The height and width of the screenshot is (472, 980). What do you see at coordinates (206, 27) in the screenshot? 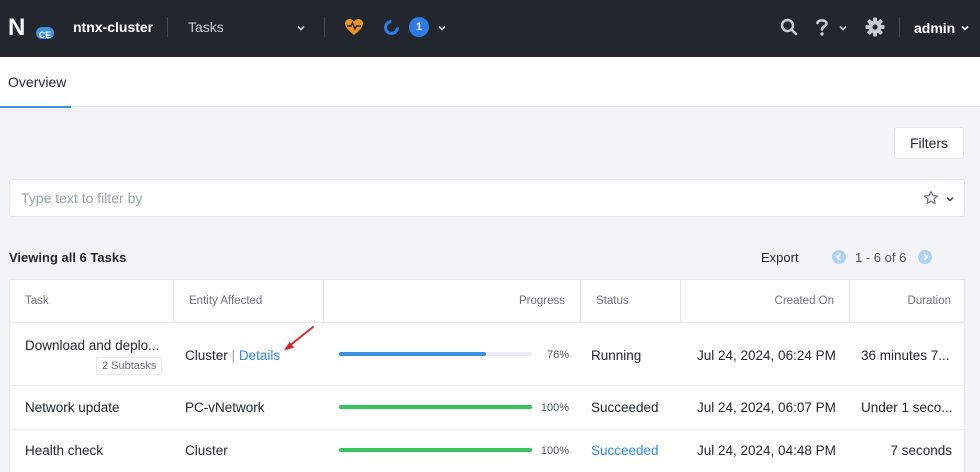
I see `page-selector: Tasks` at bounding box center [206, 27].